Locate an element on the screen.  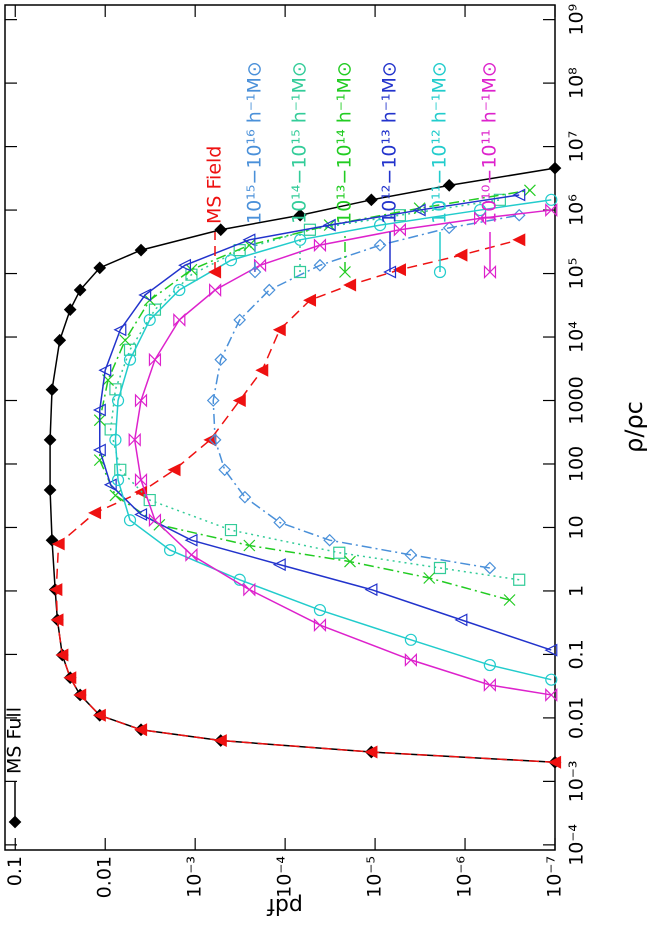
x-tick-label: 100 is located at coordinates (577, 464).